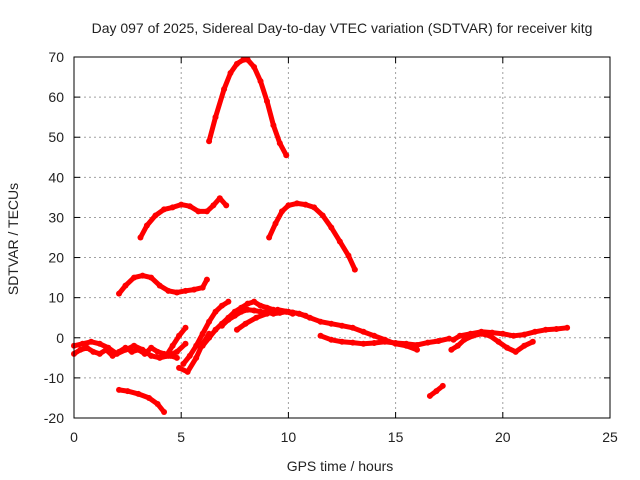 This screenshot has width=640, height=480. What do you see at coordinates (142, 400) in the screenshot?
I see `series-arc-low` at bounding box center [142, 400].